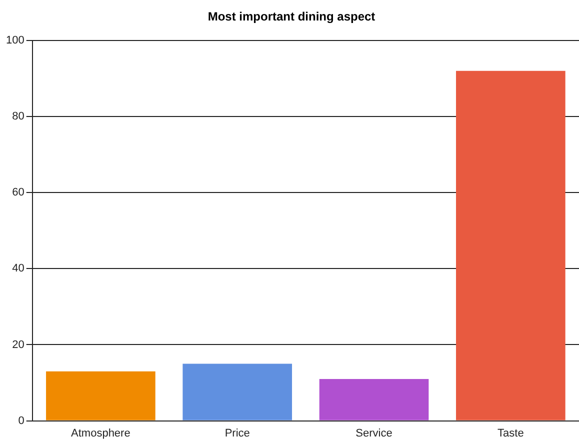 This screenshot has width=579, height=442. I want to click on y-tick-label: 0, so click(21, 420).